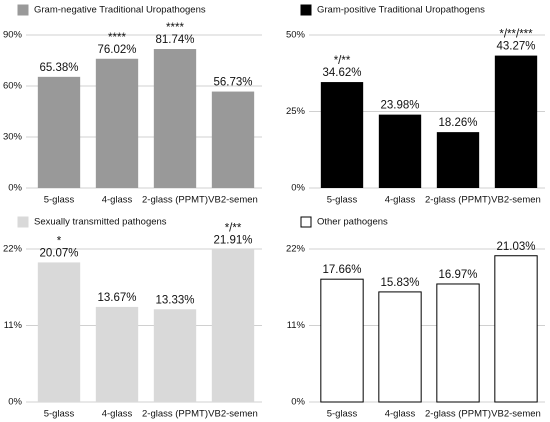 This screenshot has width=550, height=422. I want to click on value-label: 21.03%, so click(515, 247).